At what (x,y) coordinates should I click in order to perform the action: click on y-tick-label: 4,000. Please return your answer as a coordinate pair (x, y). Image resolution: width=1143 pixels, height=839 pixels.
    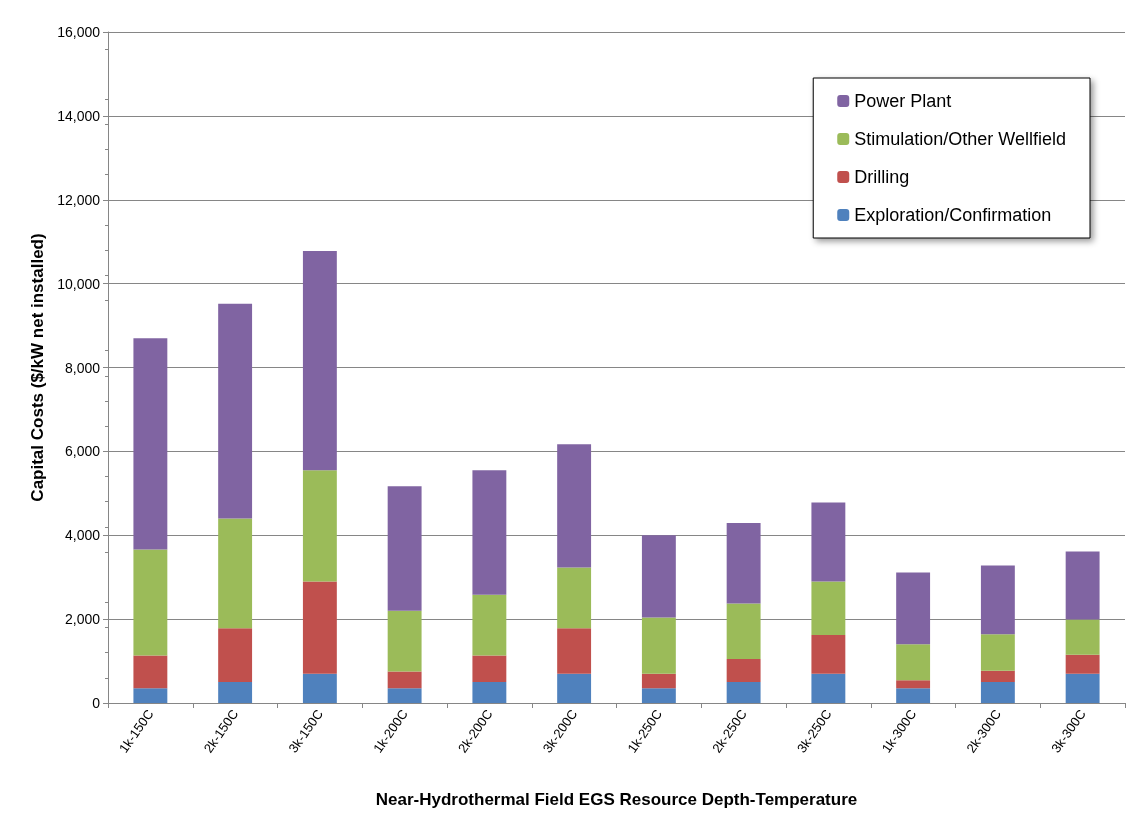
    Looking at the image, I should click on (82, 535).